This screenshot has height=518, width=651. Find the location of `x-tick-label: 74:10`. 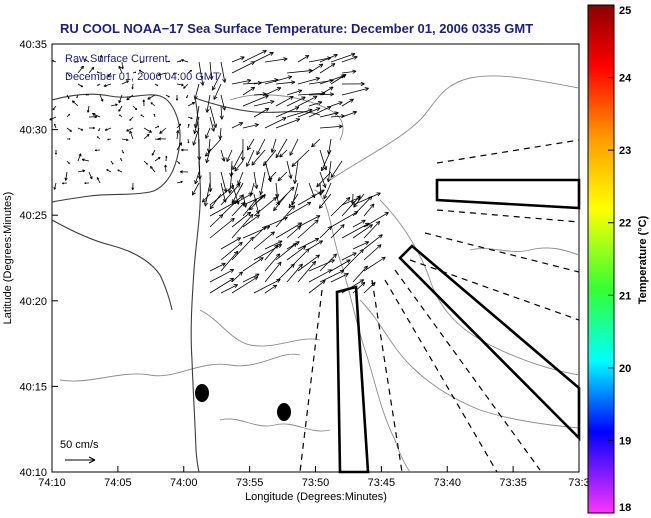

x-tick-label: 74:10 is located at coordinates (52, 483).